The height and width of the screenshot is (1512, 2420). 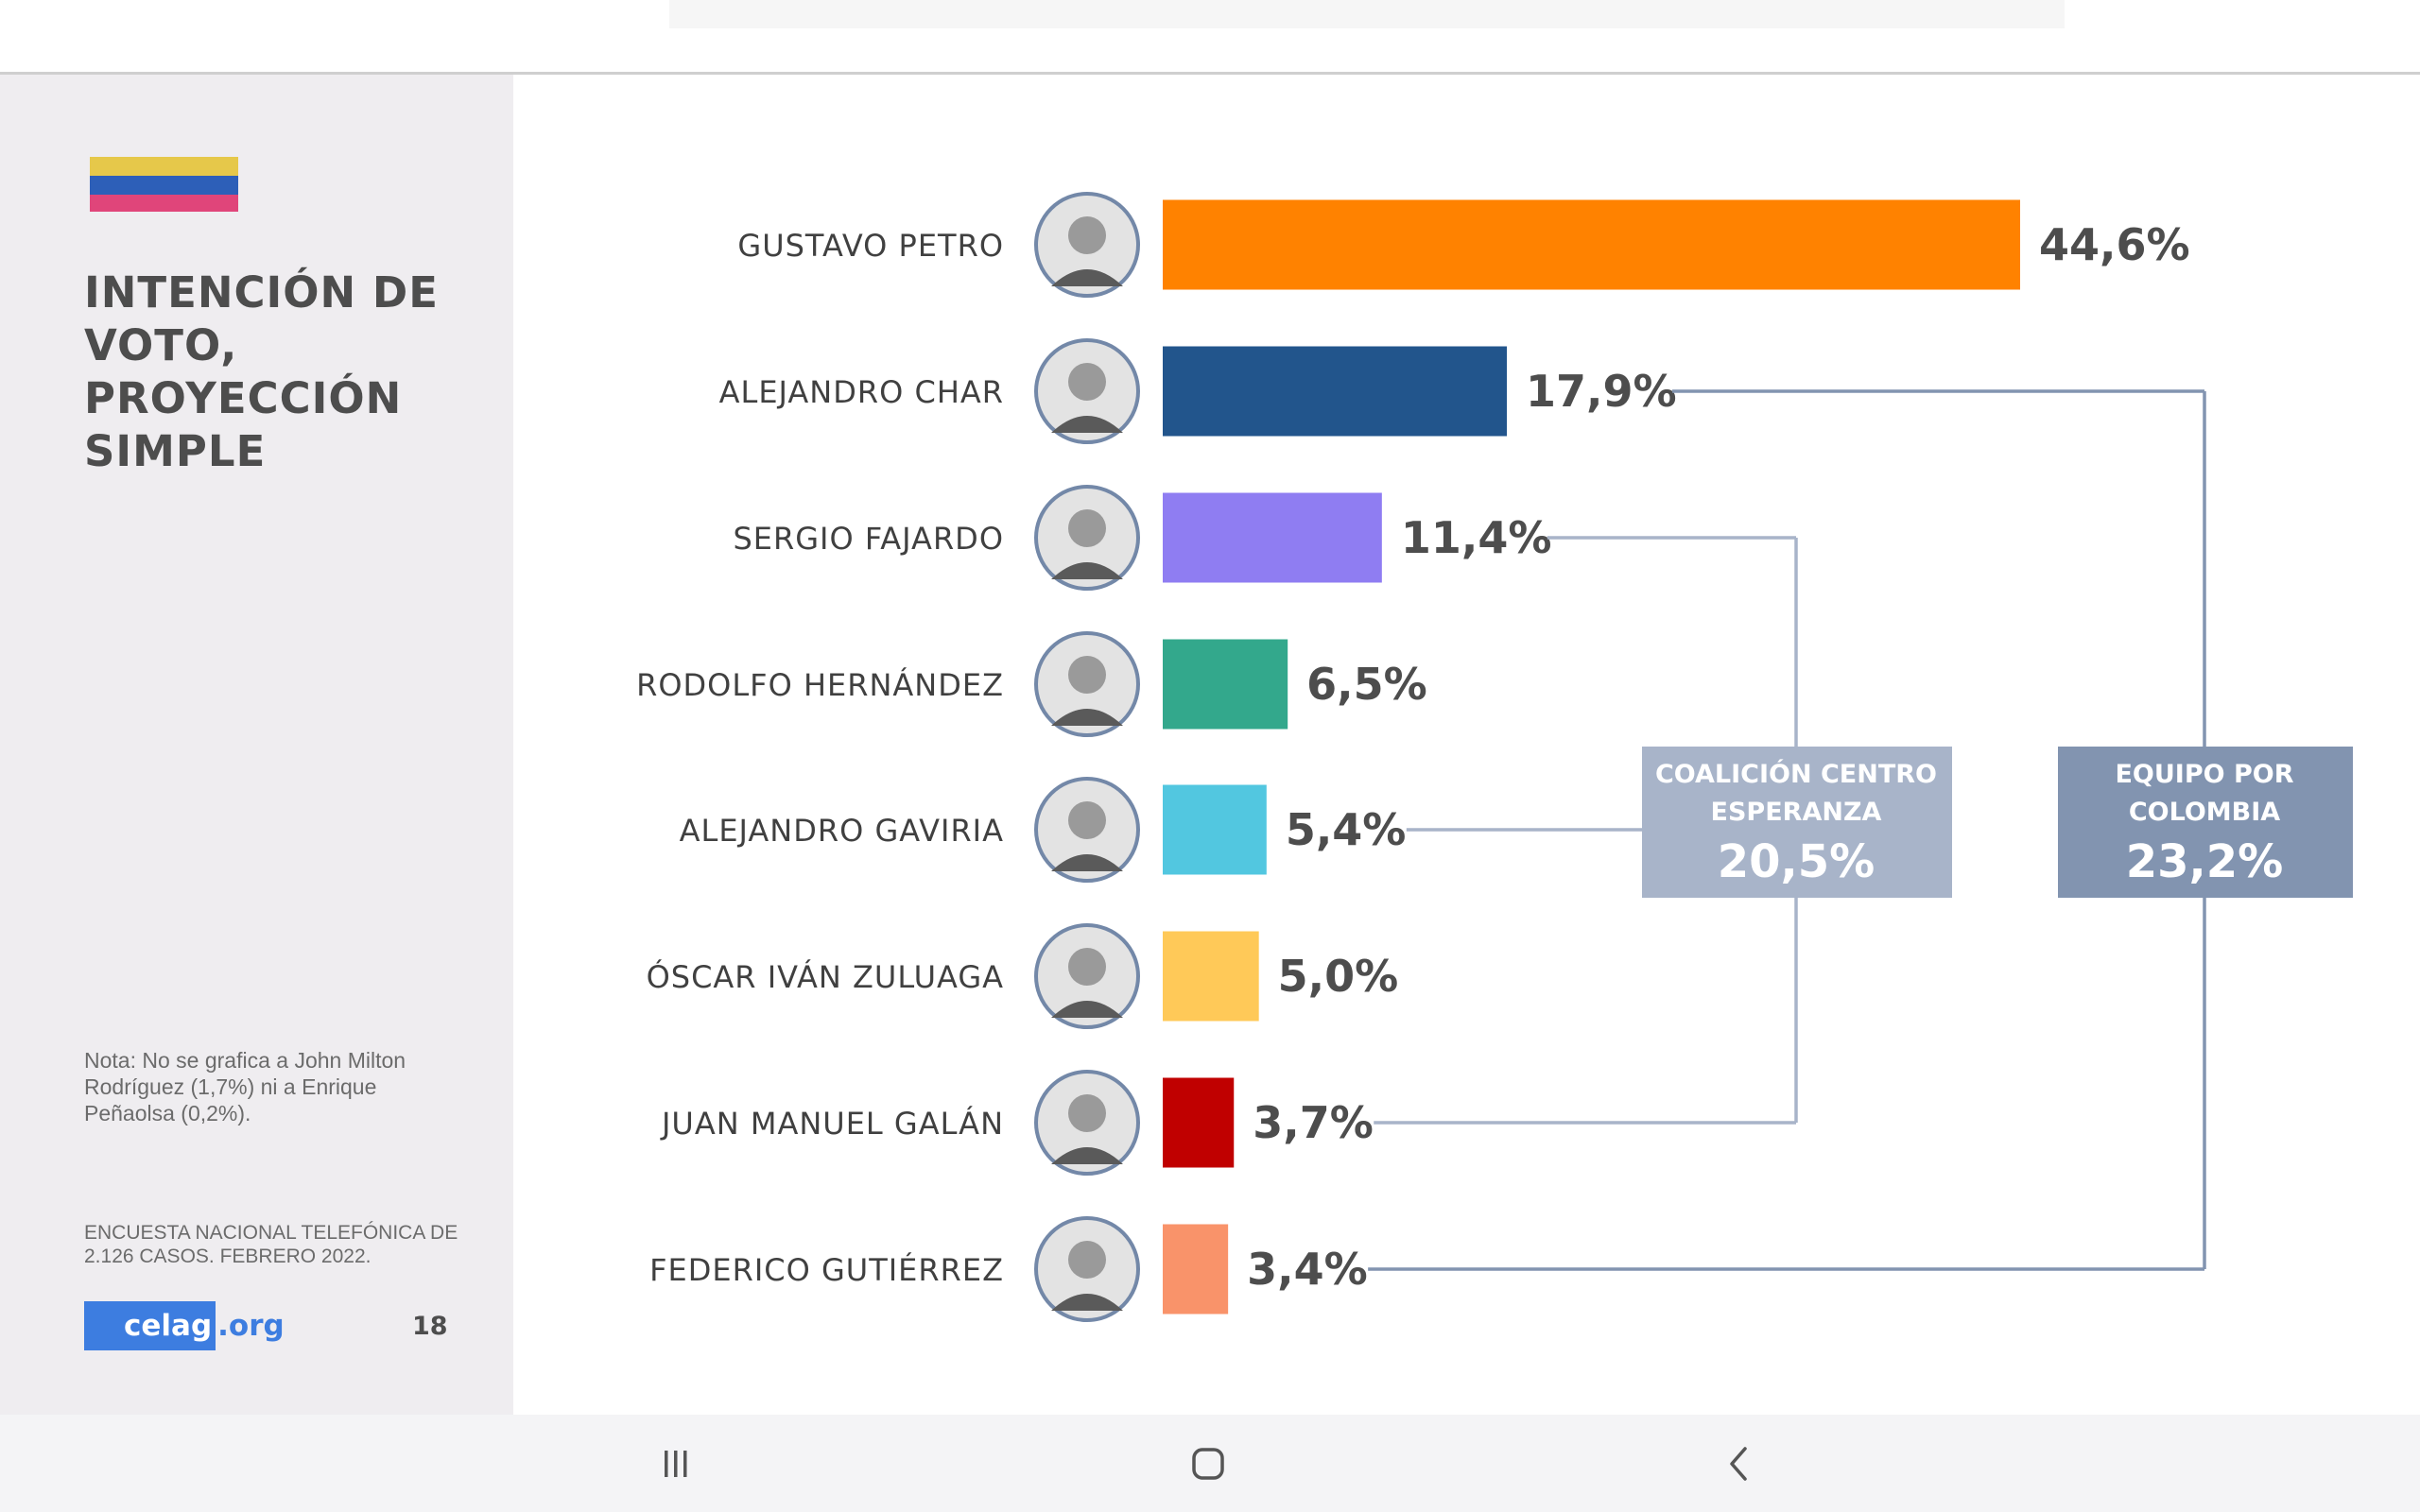 What do you see at coordinates (1797, 861) in the screenshot?
I see `group-value: 20,5%` at bounding box center [1797, 861].